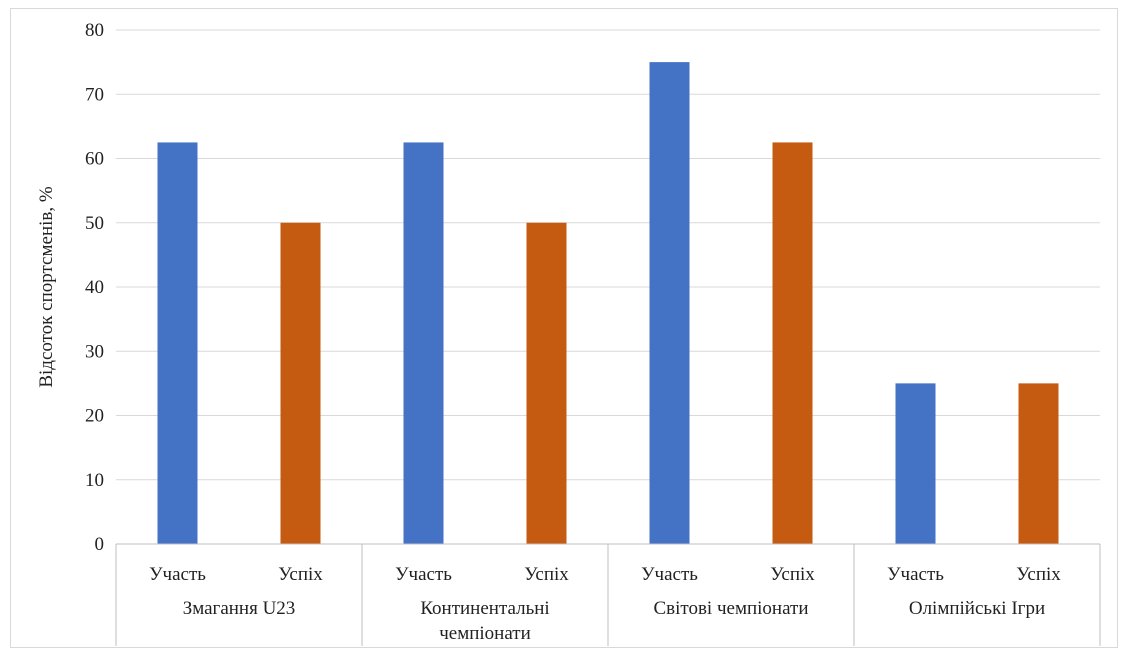 The image size is (1122, 655). I want to click on group-label: Світові чемпіонати, so click(730, 608).